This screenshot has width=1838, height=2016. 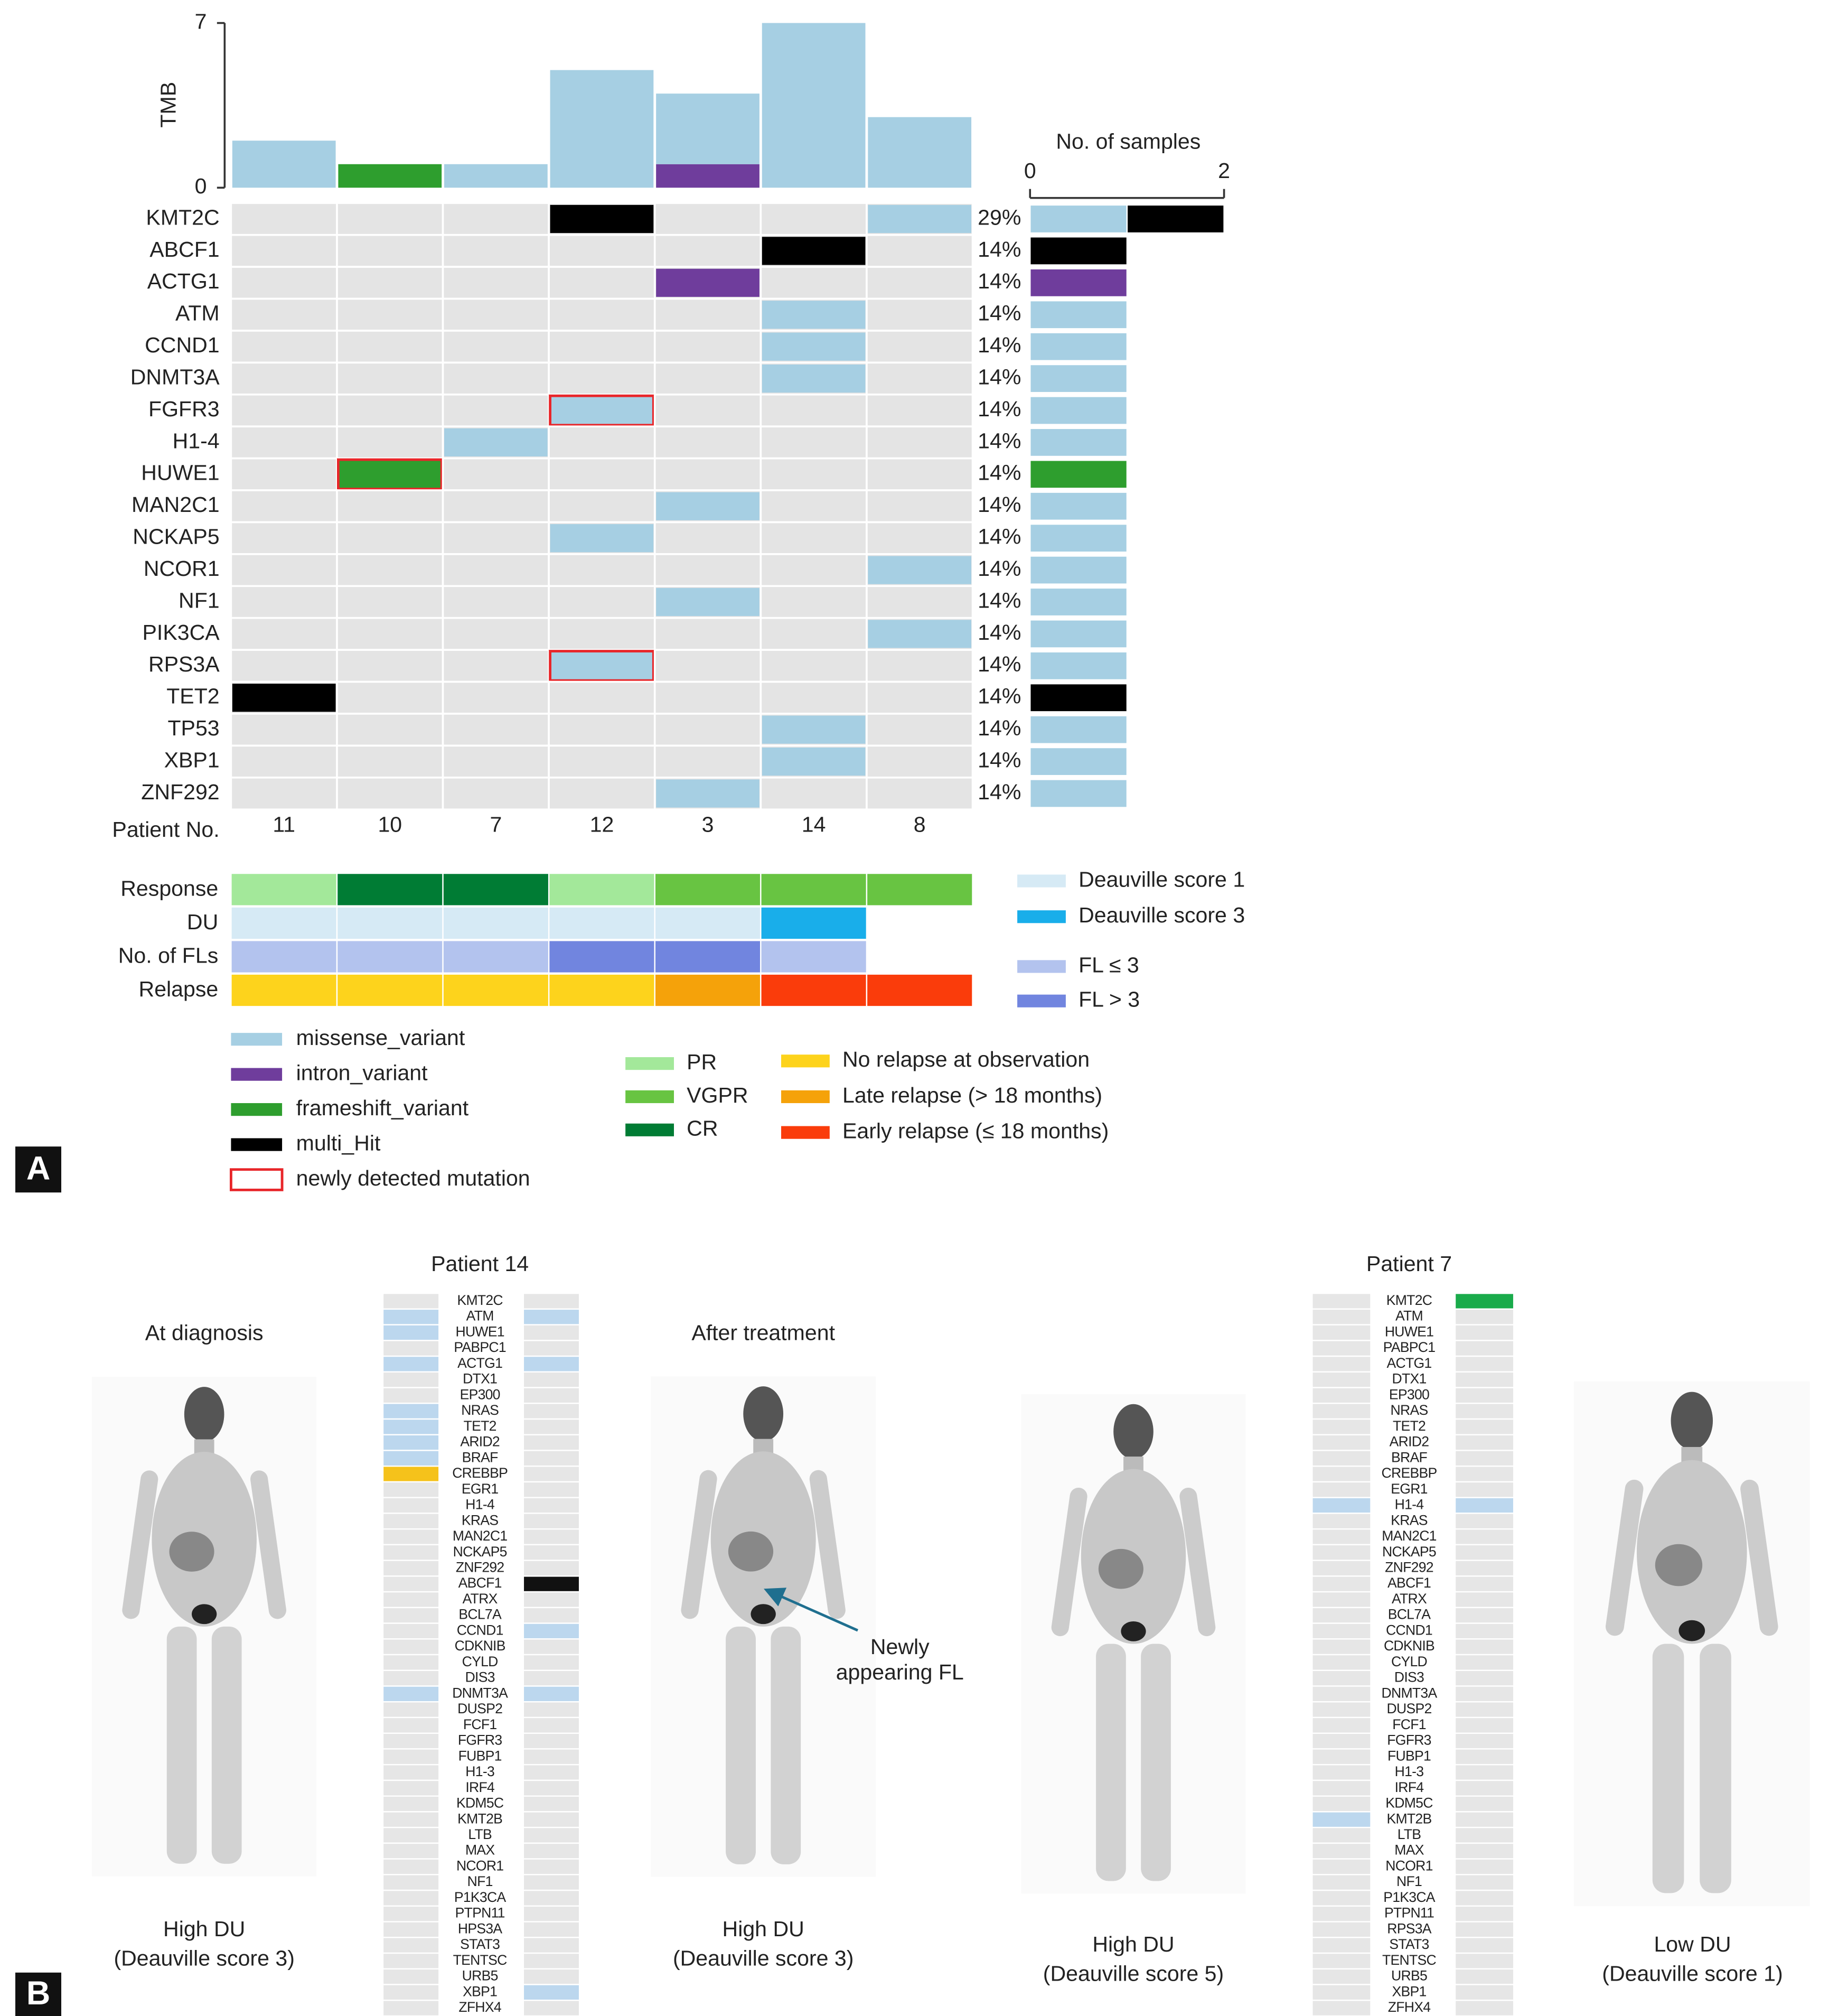 What do you see at coordinates (205, 1627) in the screenshot?
I see `pet-image` at bounding box center [205, 1627].